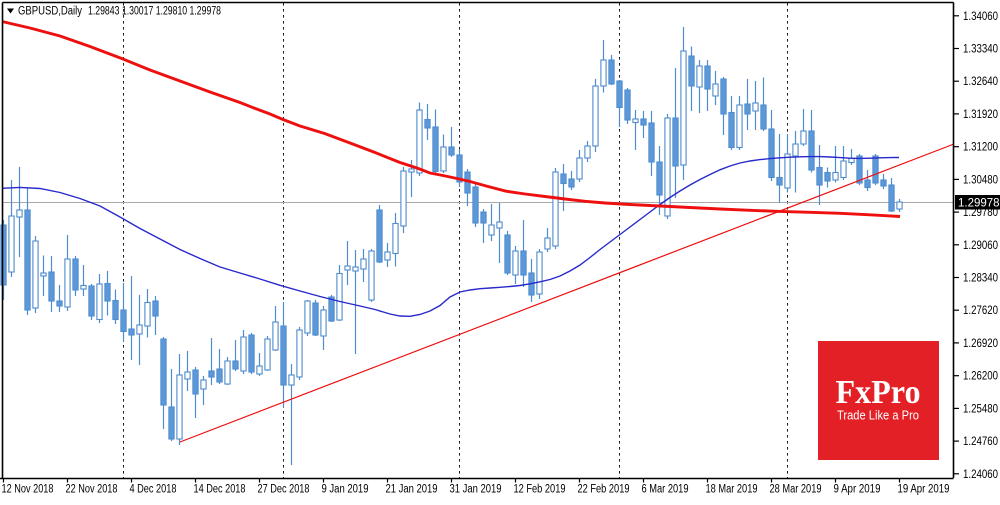 The width and height of the screenshot is (1000, 505). I want to click on svg-text: 9 Jan 2019, so click(345, 490).